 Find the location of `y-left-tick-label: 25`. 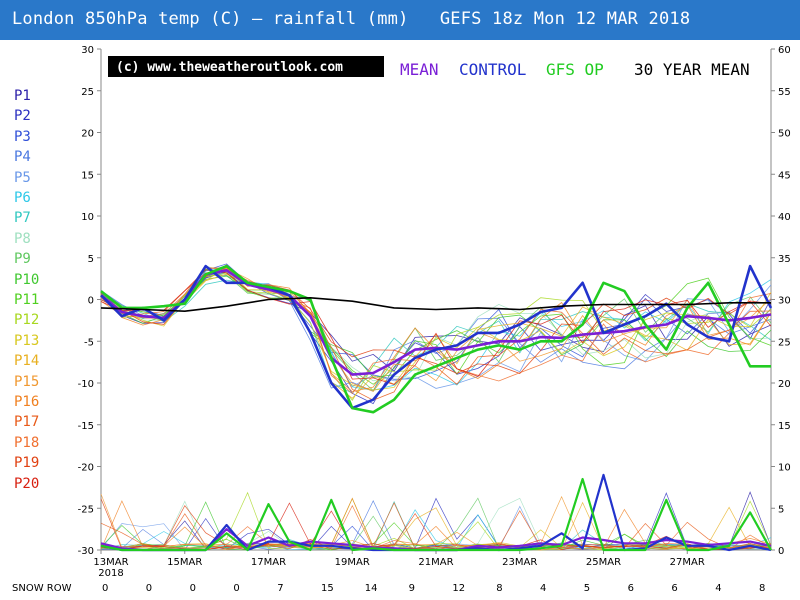

y-left-tick-label: 25 is located at coordinates (87, 92).